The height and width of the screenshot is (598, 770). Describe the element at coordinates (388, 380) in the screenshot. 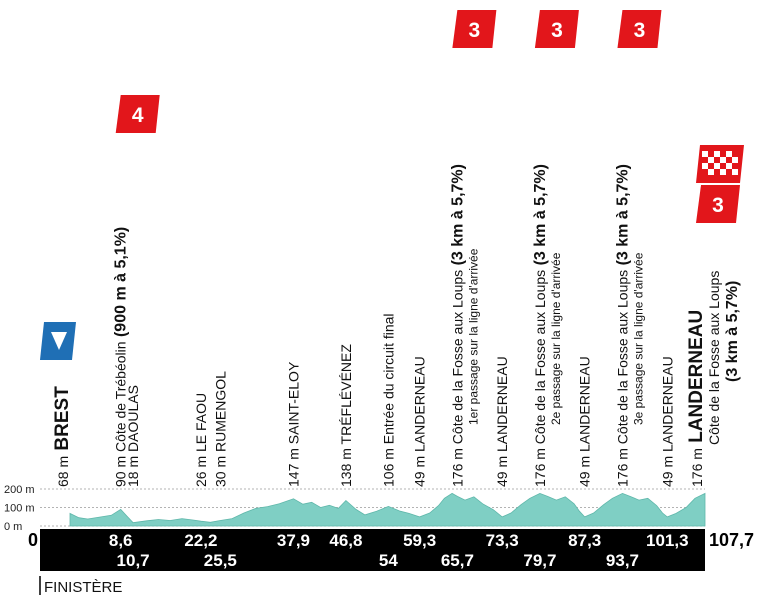

I see `waypoint-label-part: Entrée du circuit final` at that location.